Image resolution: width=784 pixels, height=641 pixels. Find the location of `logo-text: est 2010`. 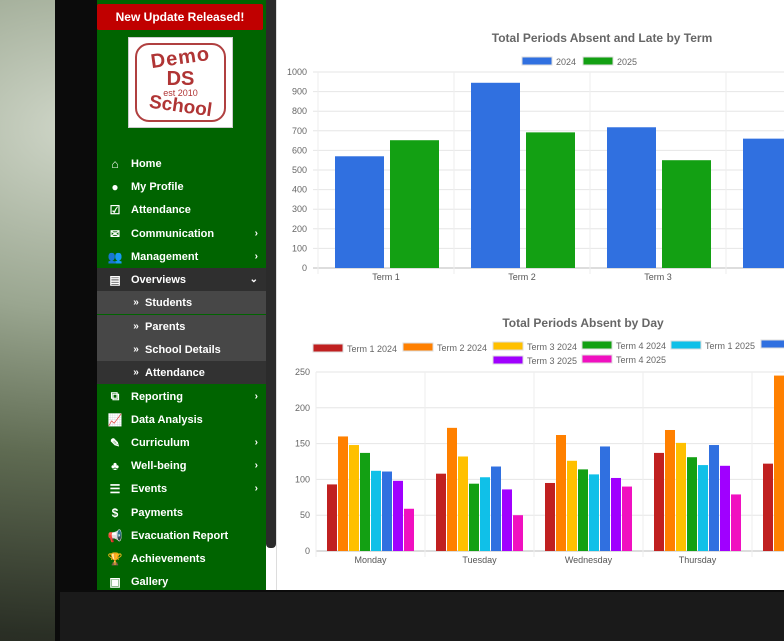

logo-text: est 2010 is located at coordinates (180, 93).